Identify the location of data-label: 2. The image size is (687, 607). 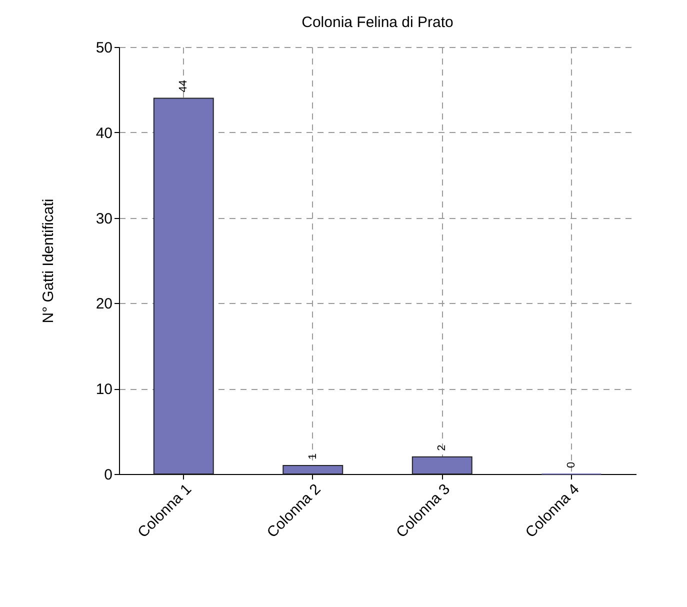
(442, 447).